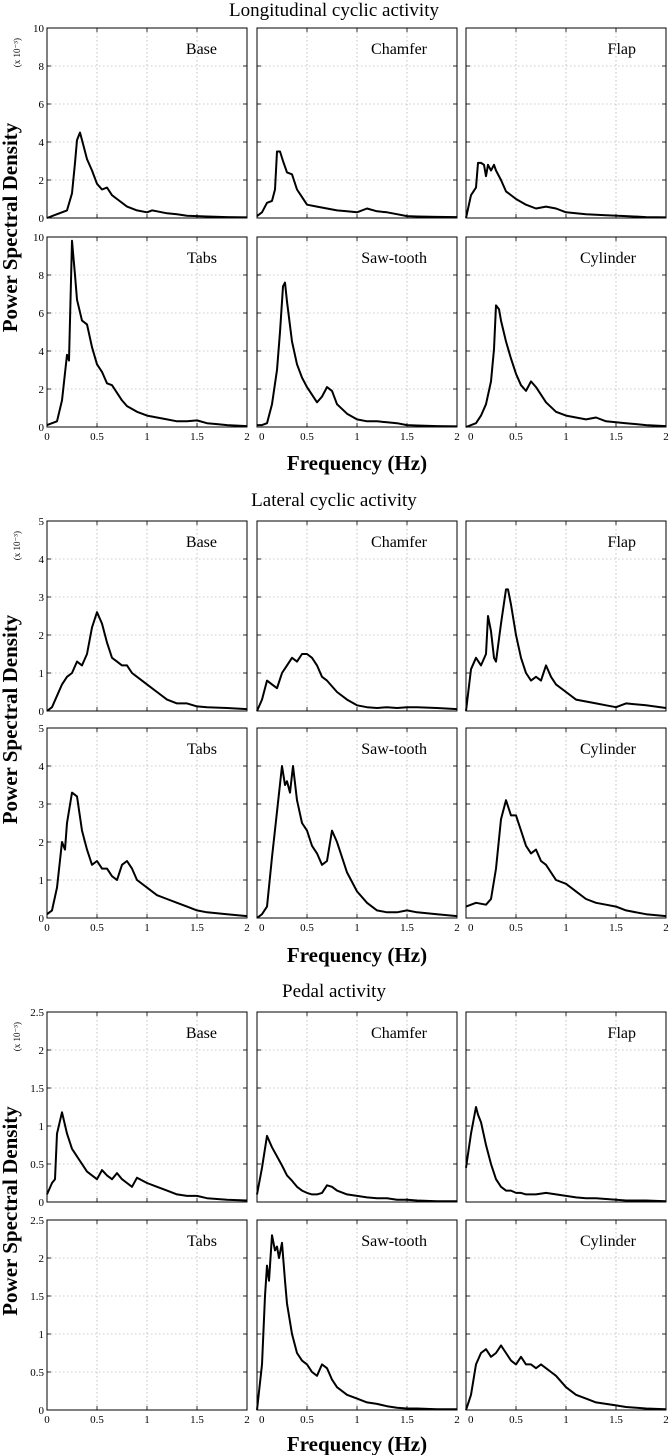 The image size is (669, 1455). Describe the element at coordinates (394, 749) in the screenshot. I see `panel-label: Saw-tooth` at that location.